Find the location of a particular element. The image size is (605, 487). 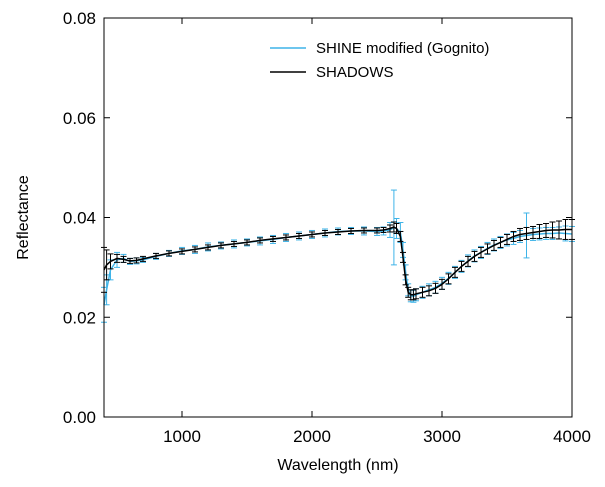

x-tick-label: 1000 is located at coordinates (182, 436).